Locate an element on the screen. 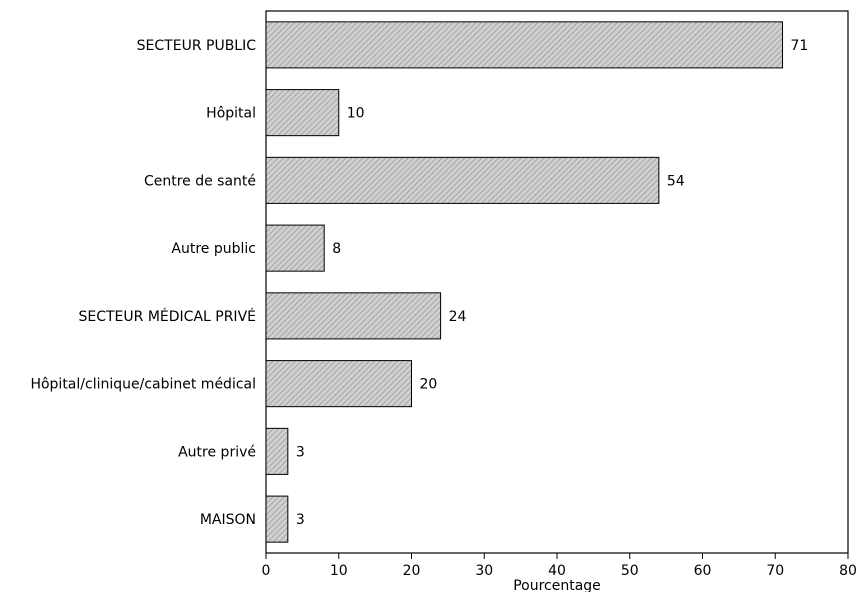  x-axis-ticks: 0 10 20 30 40 50 60 70 80 is located at coordinates (559, 566).